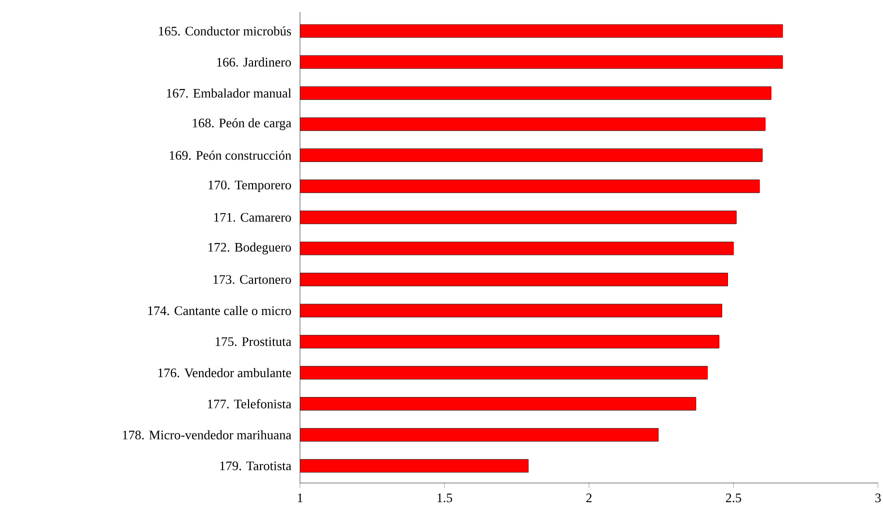  I want to click on y-tick-label: 174. Cantante calle o micro, so click(219, 311).